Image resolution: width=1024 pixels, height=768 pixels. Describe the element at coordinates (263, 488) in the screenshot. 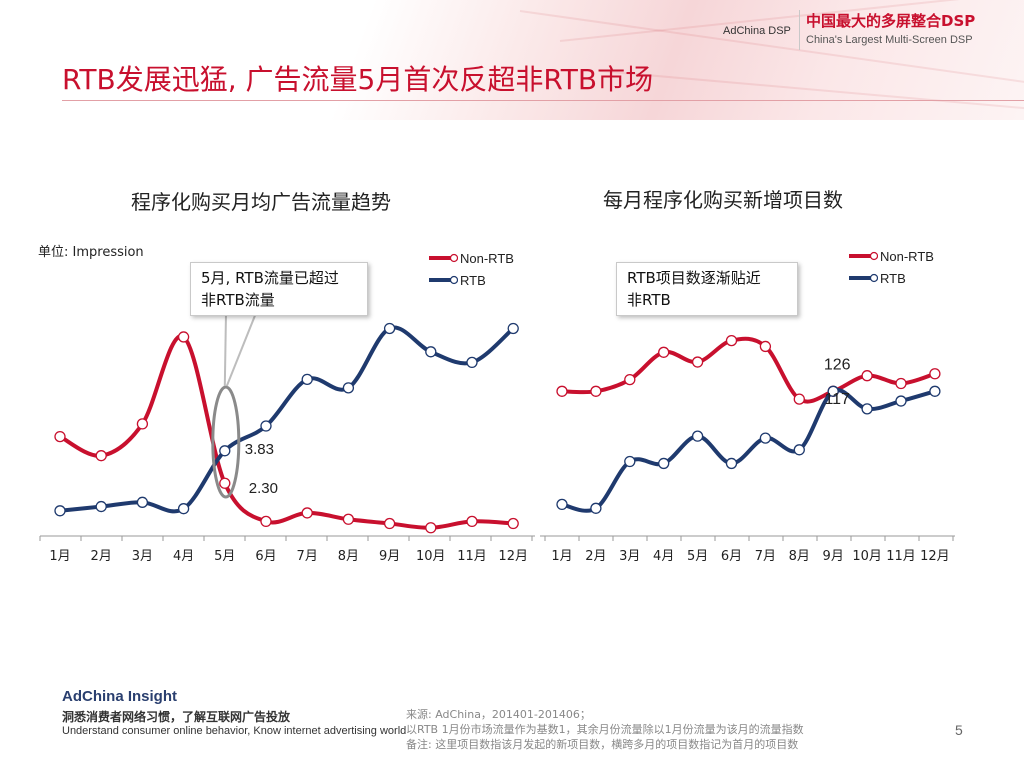

I see `data-label: 2.30` at that location.